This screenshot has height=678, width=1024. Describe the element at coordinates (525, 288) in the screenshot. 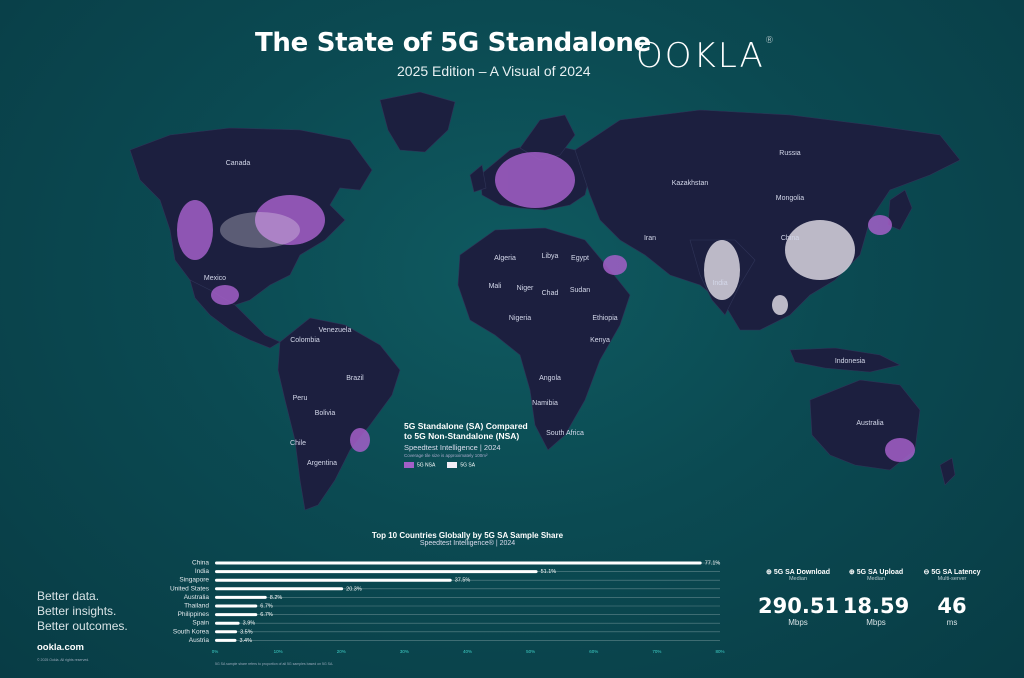

I see `label-niger: Niger` at that location.